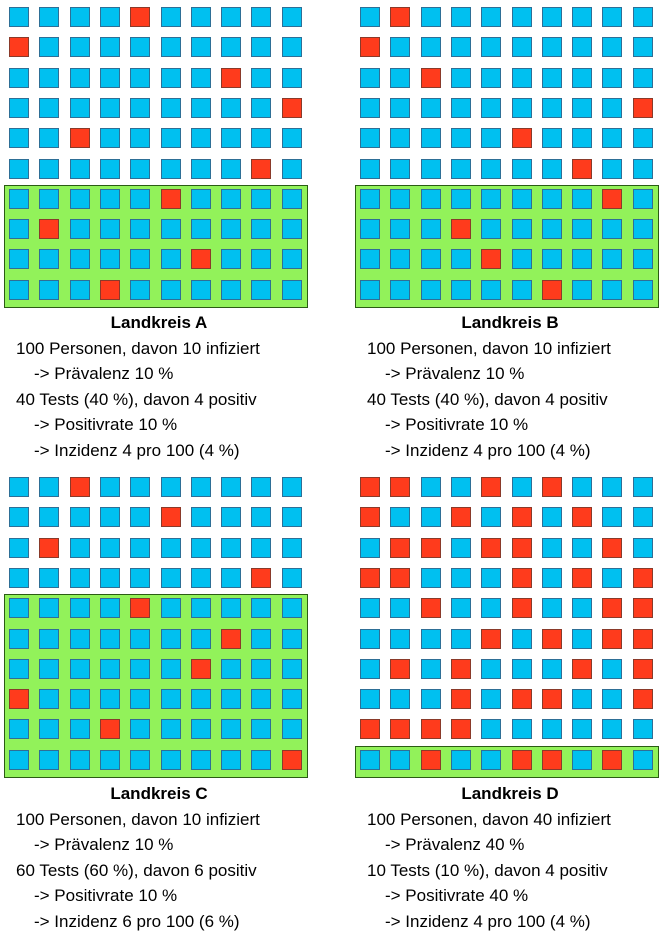 This screenshot has width=665, height=943. What do you see at coordinates (156, 686) in the screenshot?
I see `tested-area` at bounding box center [156, 686].